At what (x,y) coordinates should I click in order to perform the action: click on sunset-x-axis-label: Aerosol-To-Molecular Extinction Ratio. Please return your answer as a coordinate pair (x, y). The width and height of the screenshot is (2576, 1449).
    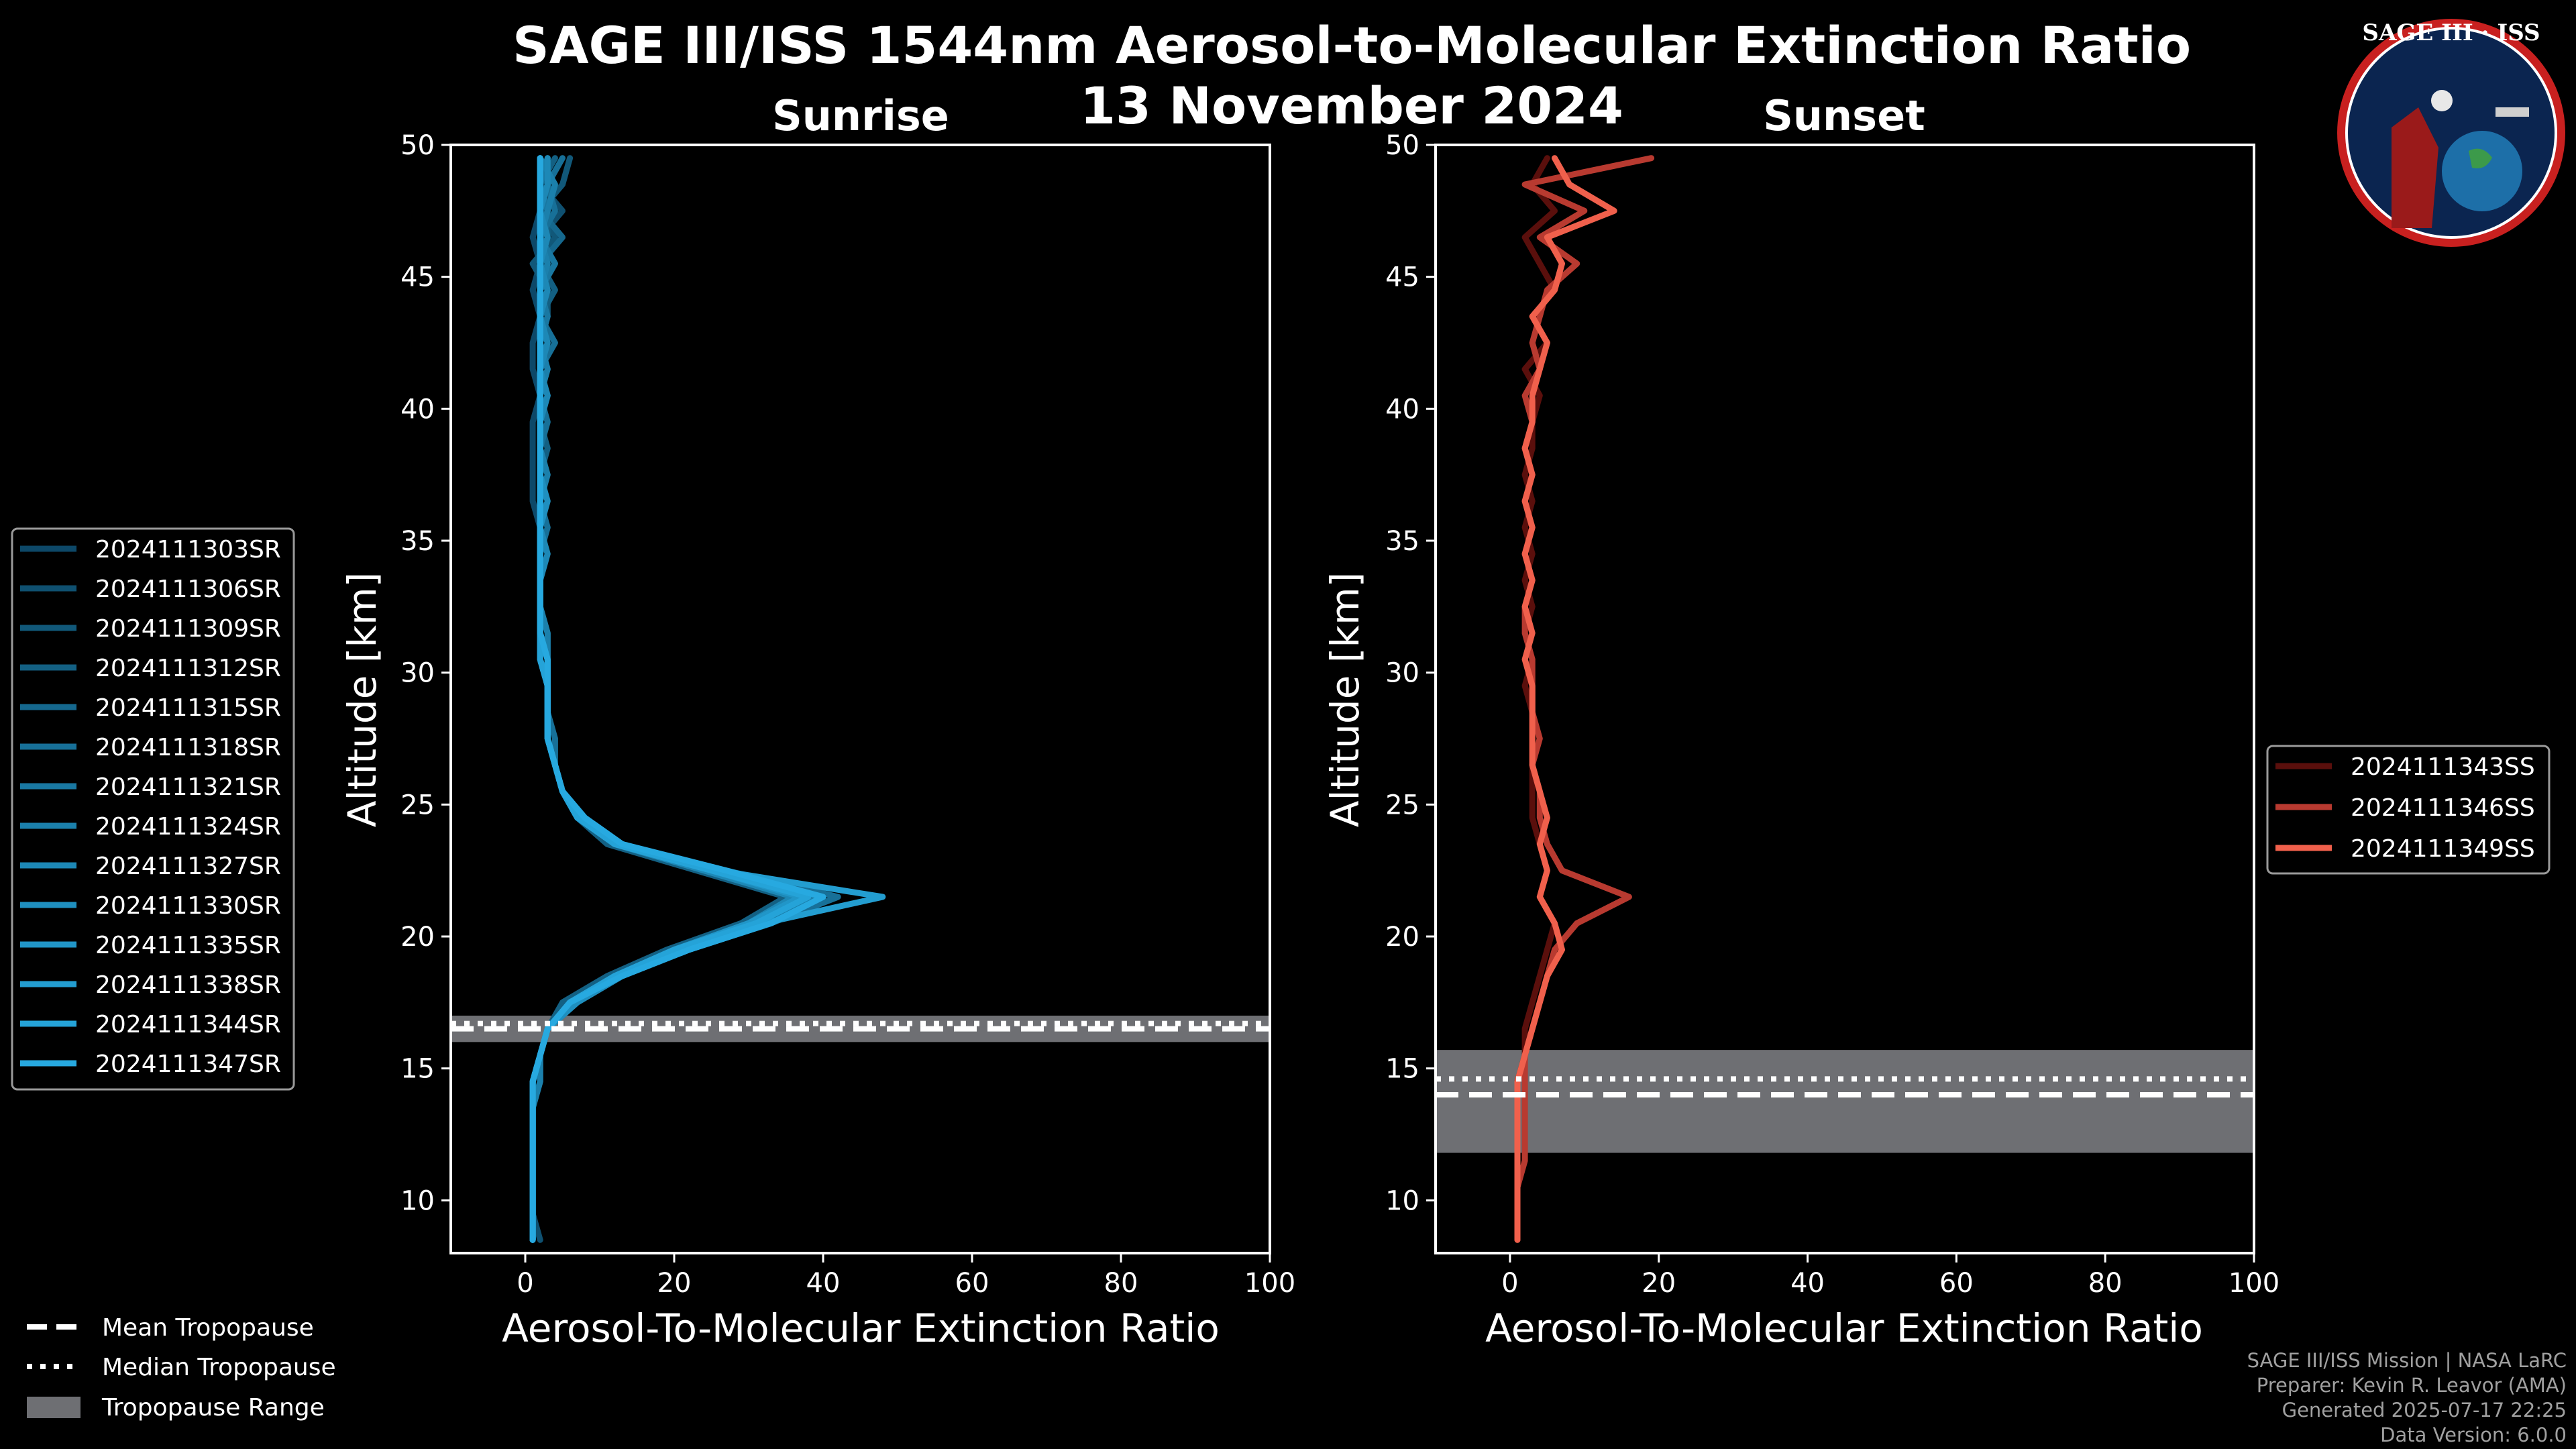
    Looking at the image, I should click on (1844, 1328).